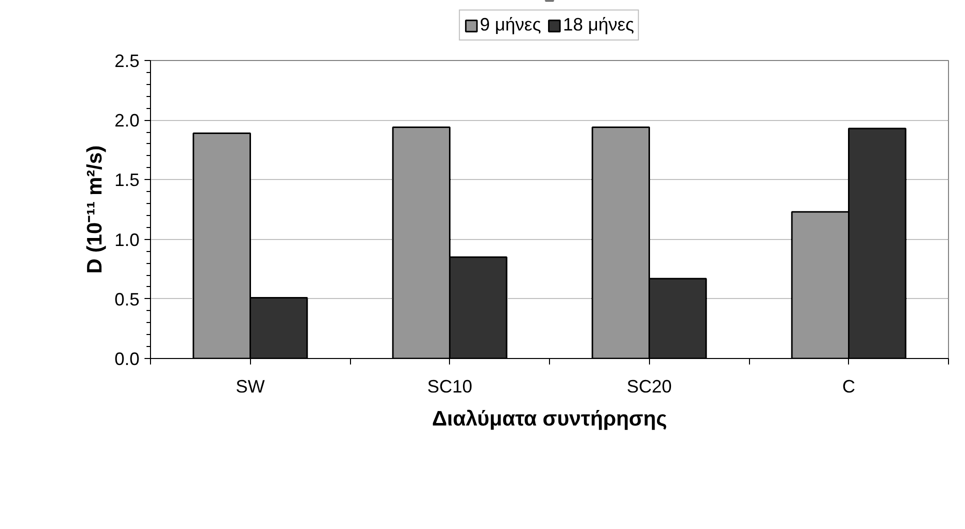 The image size is (965, 529). Describe the element at coordinates (598, 25) in the screenshot. I see `legend-label: 18 μήνες` at that location.